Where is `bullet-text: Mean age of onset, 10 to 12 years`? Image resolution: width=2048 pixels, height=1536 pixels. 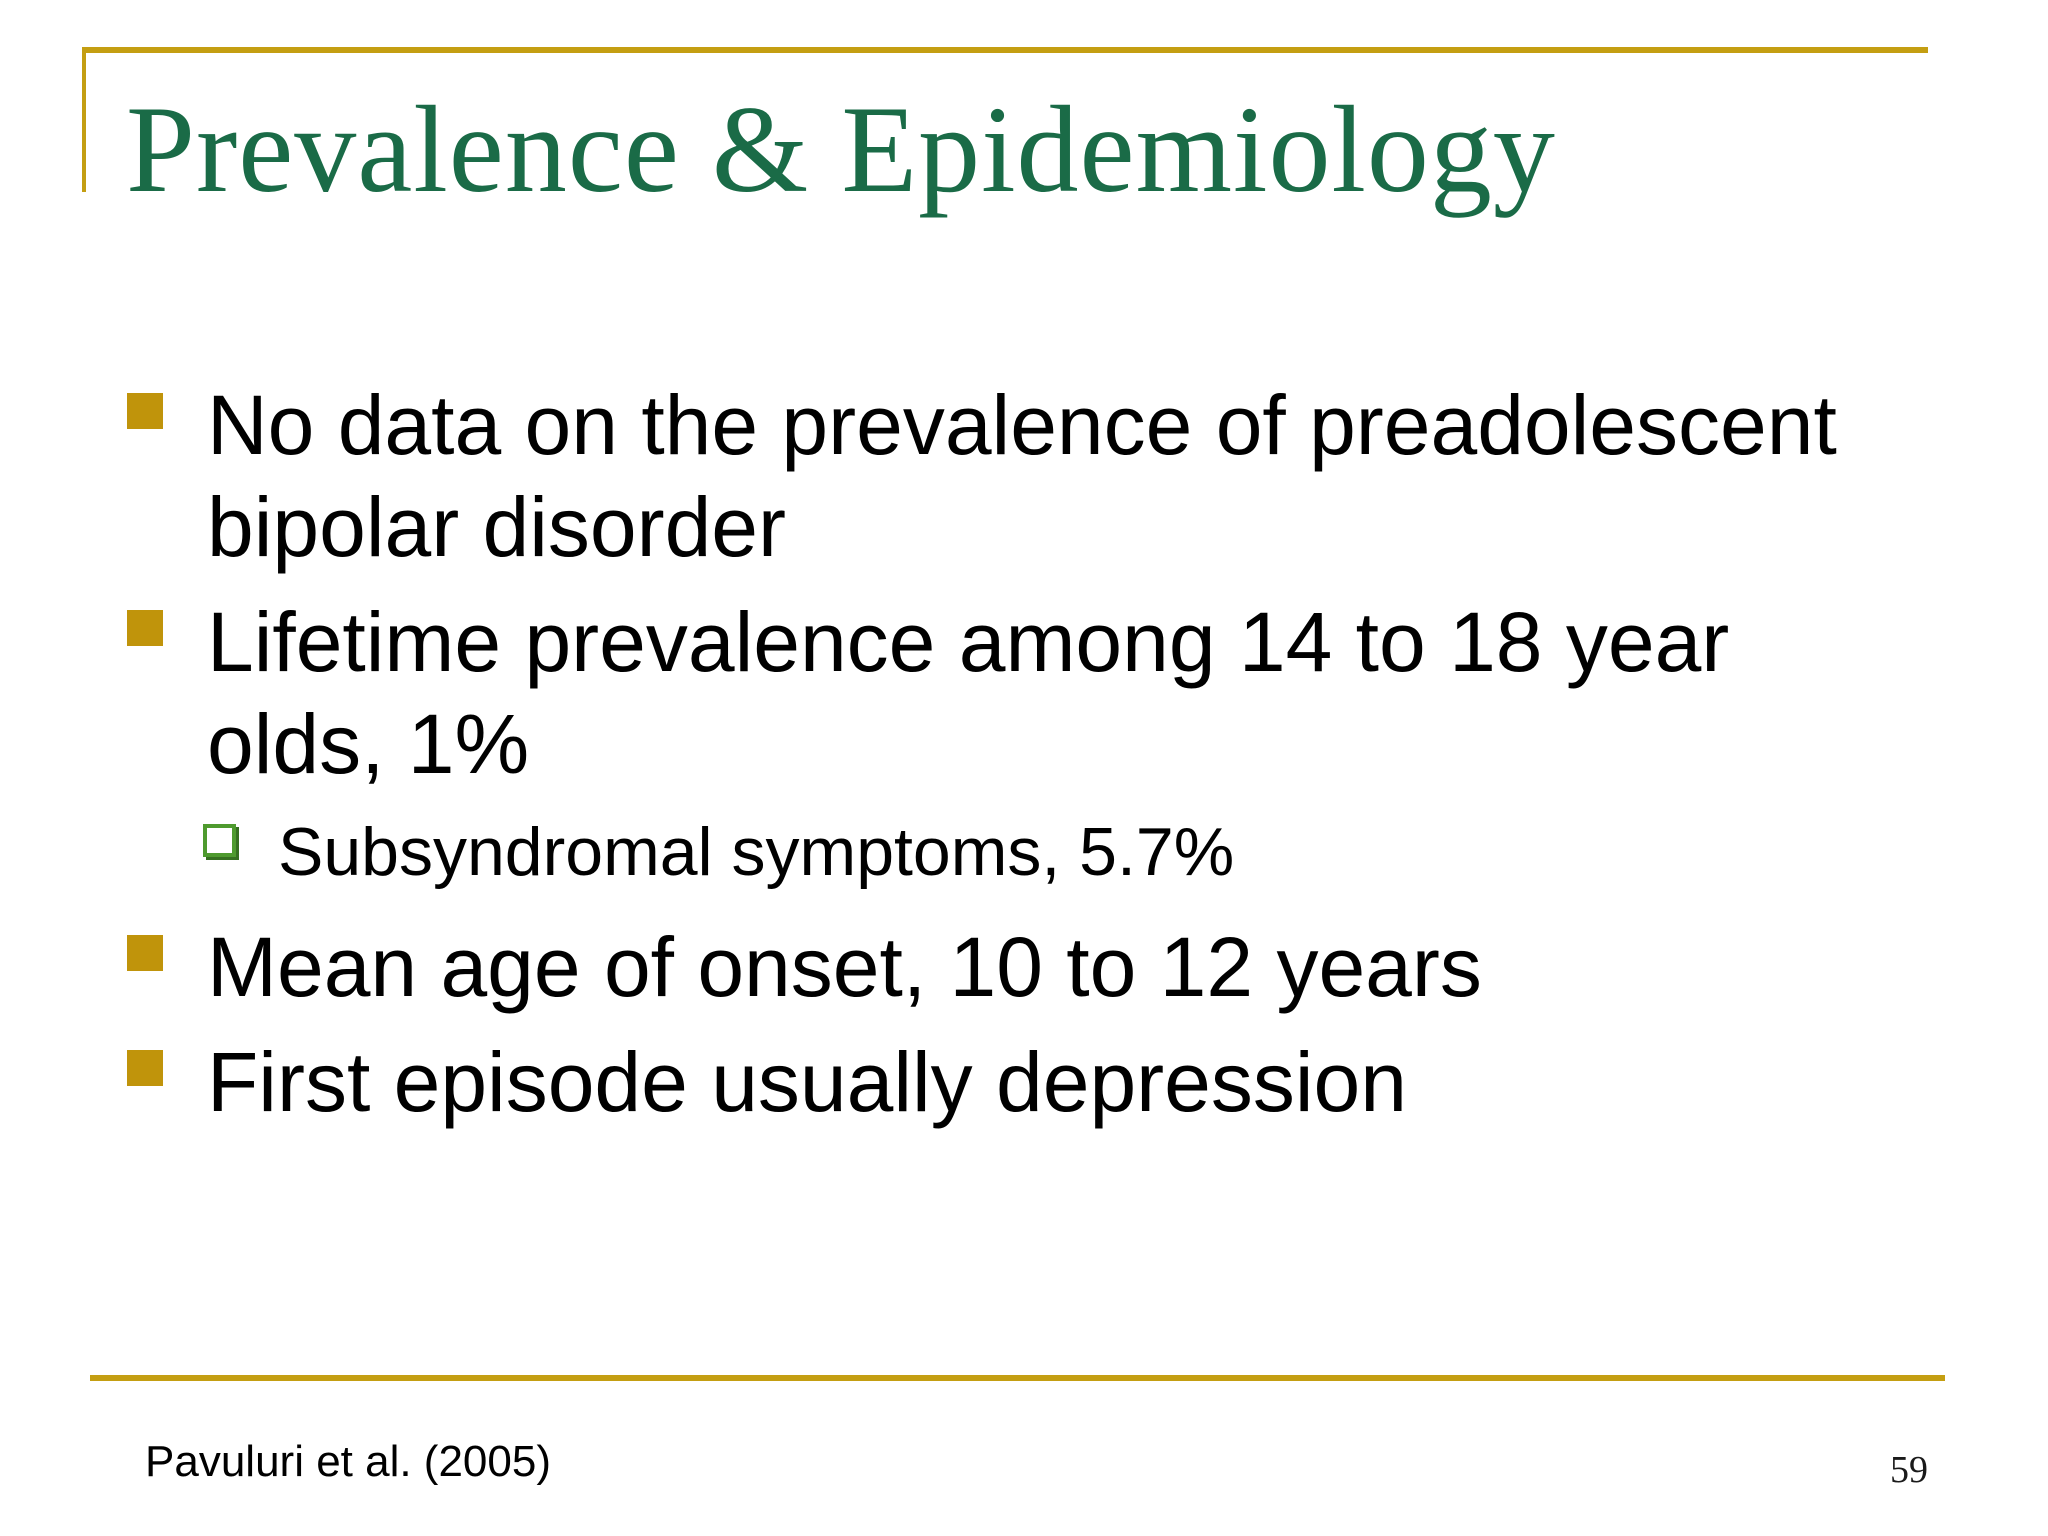
bullet-text: Mean age of onset, 10 to 12 years is located at coordinates (844, 967).